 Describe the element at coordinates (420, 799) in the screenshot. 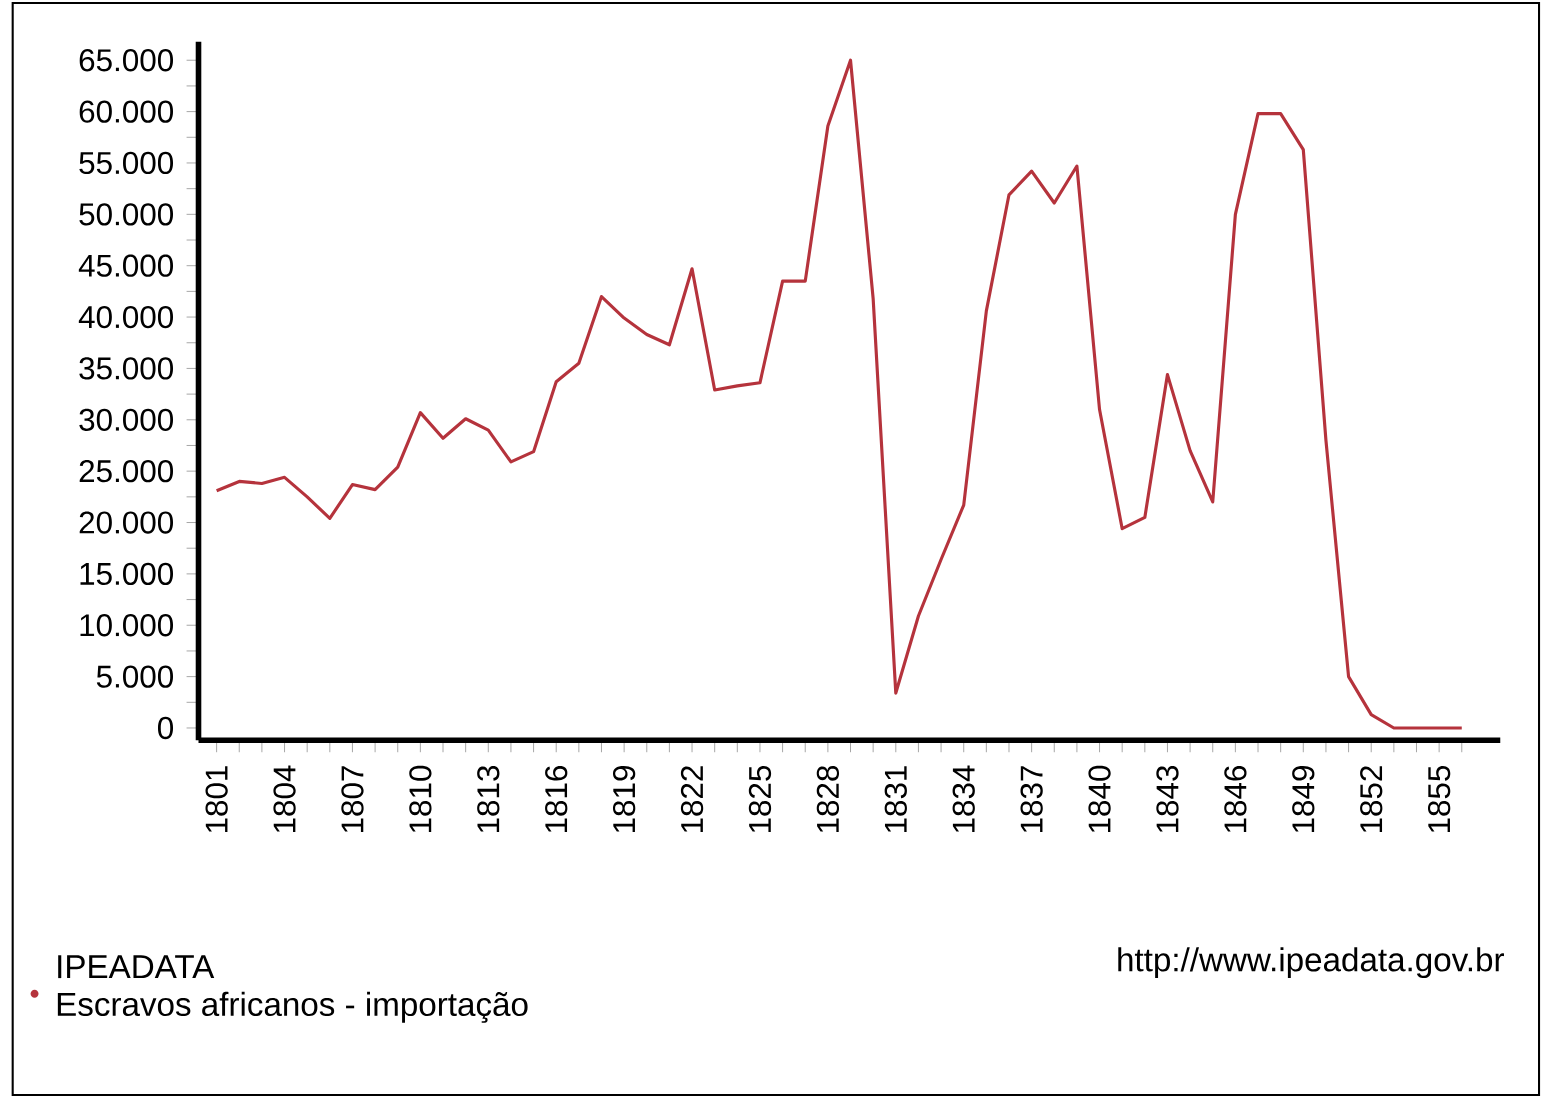

I see `x-tick-label: 1810` at that location.